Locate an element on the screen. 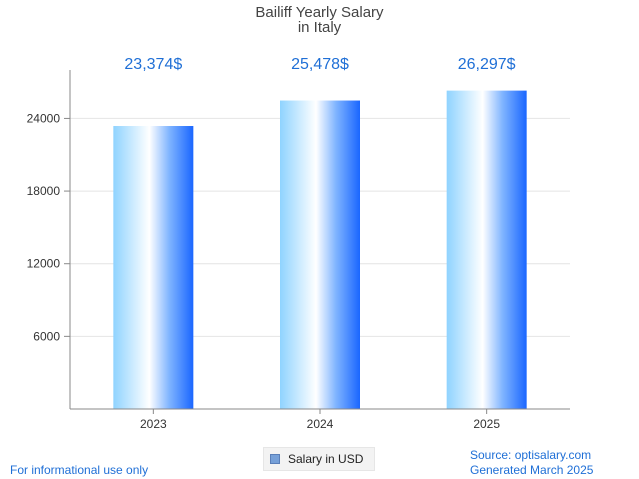  data-label-2024: 25,478$ is located at coordinates (320, 64).